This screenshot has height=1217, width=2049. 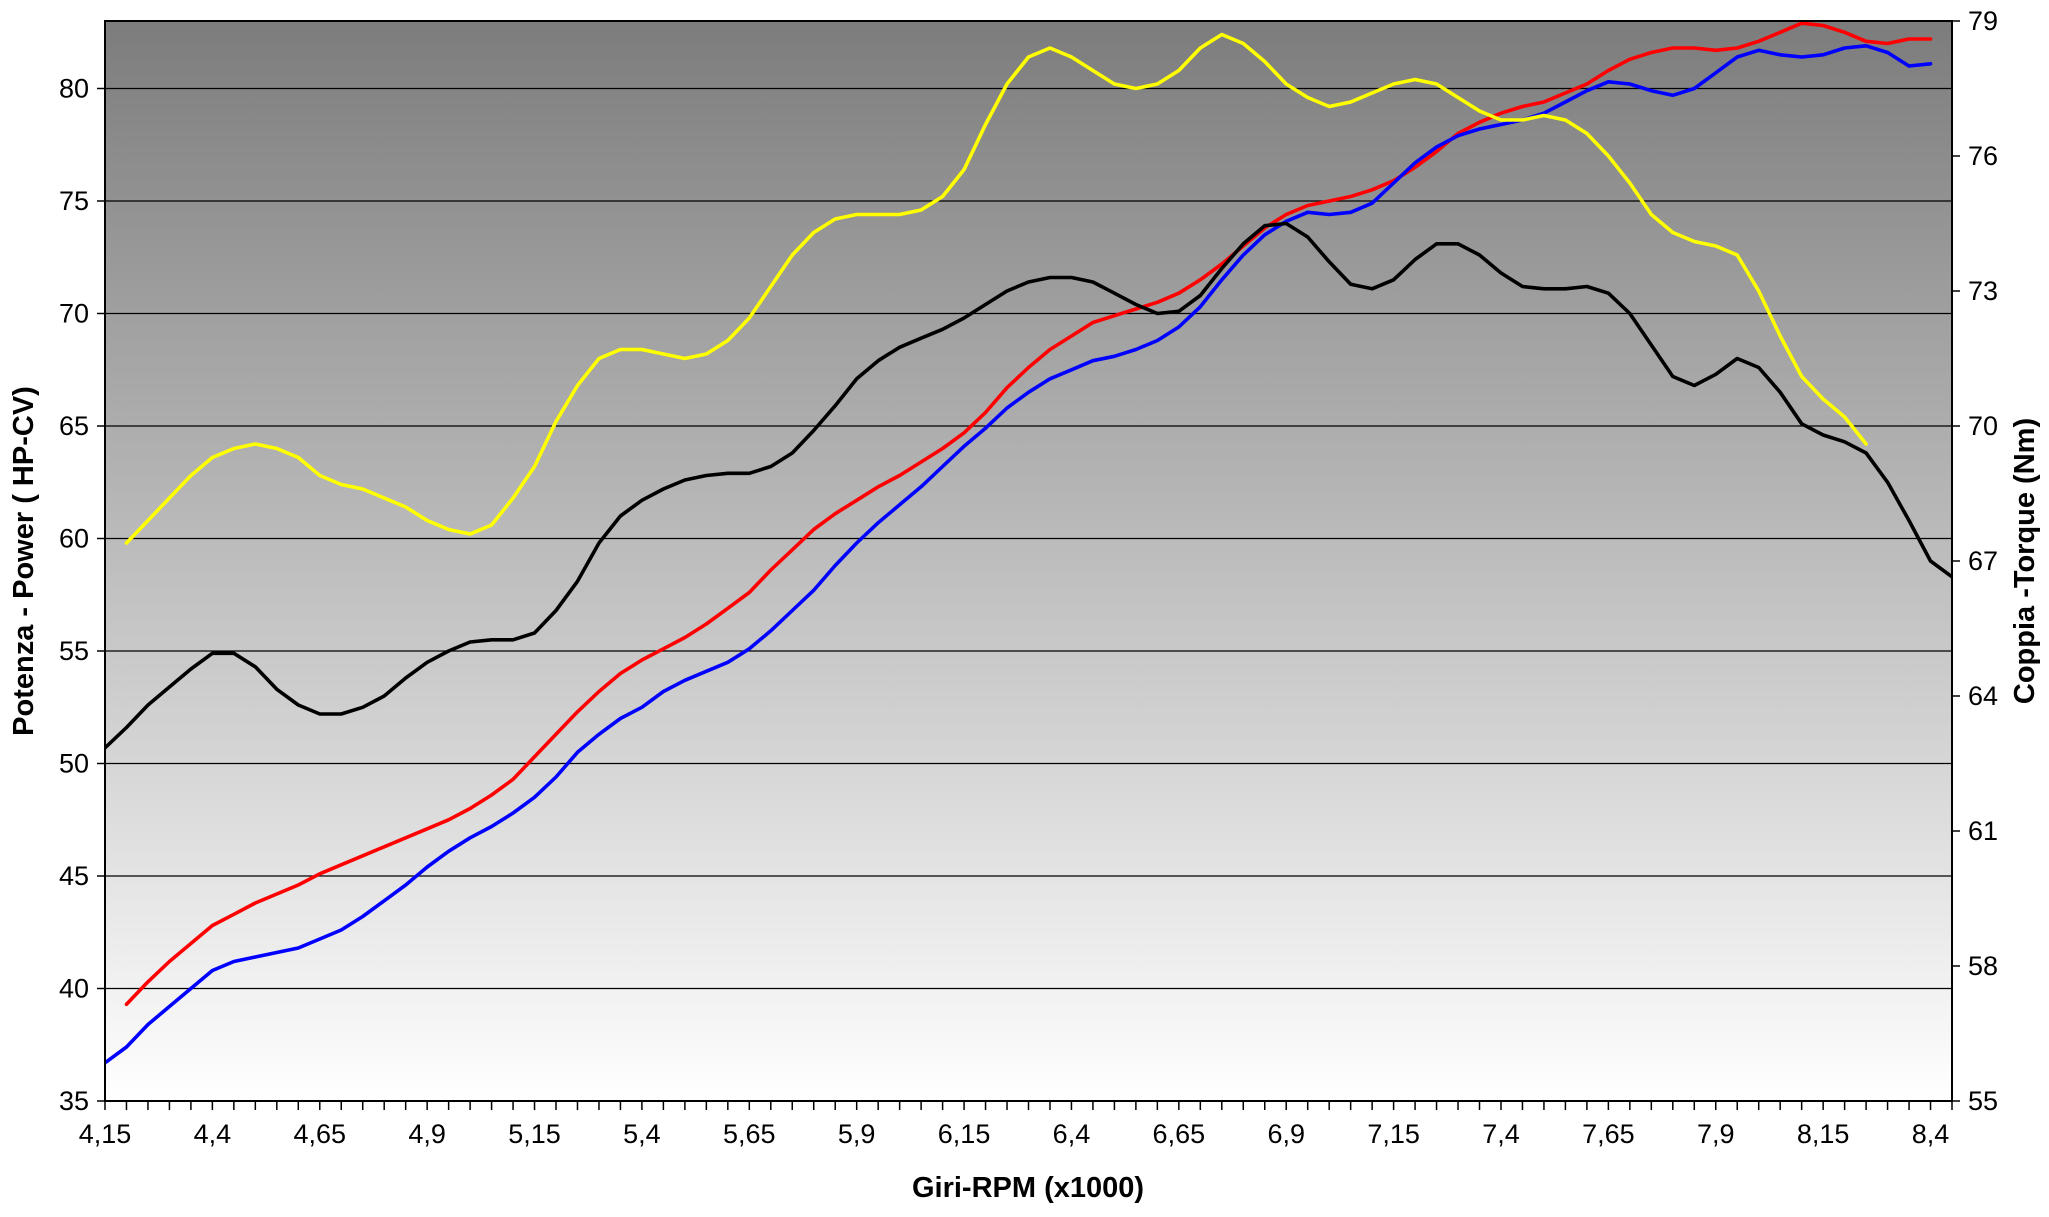 I want to click on x-tick-label: 4,9, so click(x=427, y=1134).